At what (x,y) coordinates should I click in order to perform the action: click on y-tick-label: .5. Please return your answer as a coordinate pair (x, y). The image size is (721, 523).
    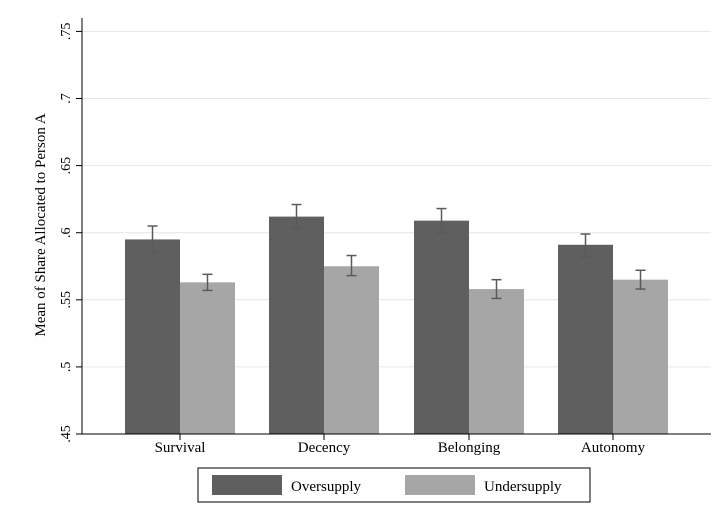
    Looking at the image, I should click on (66, 367).